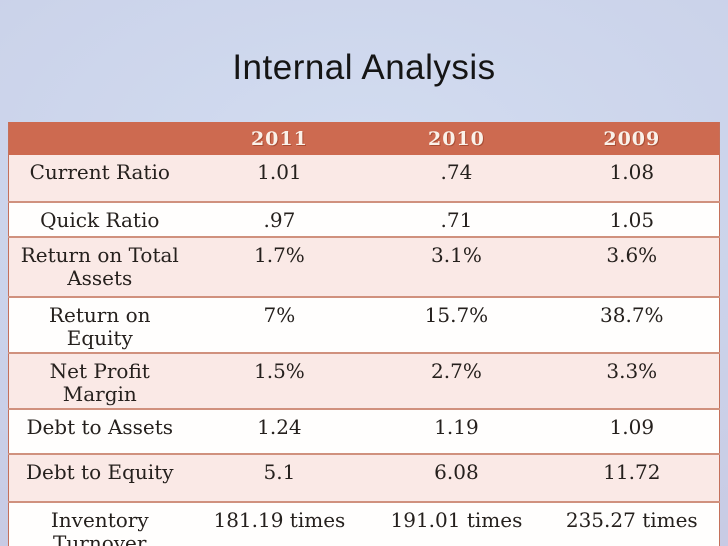 Image resolution: width=728 pixels, height=546 pixels. I want to click on ratio-value: 3.1%, so click(456, 266).